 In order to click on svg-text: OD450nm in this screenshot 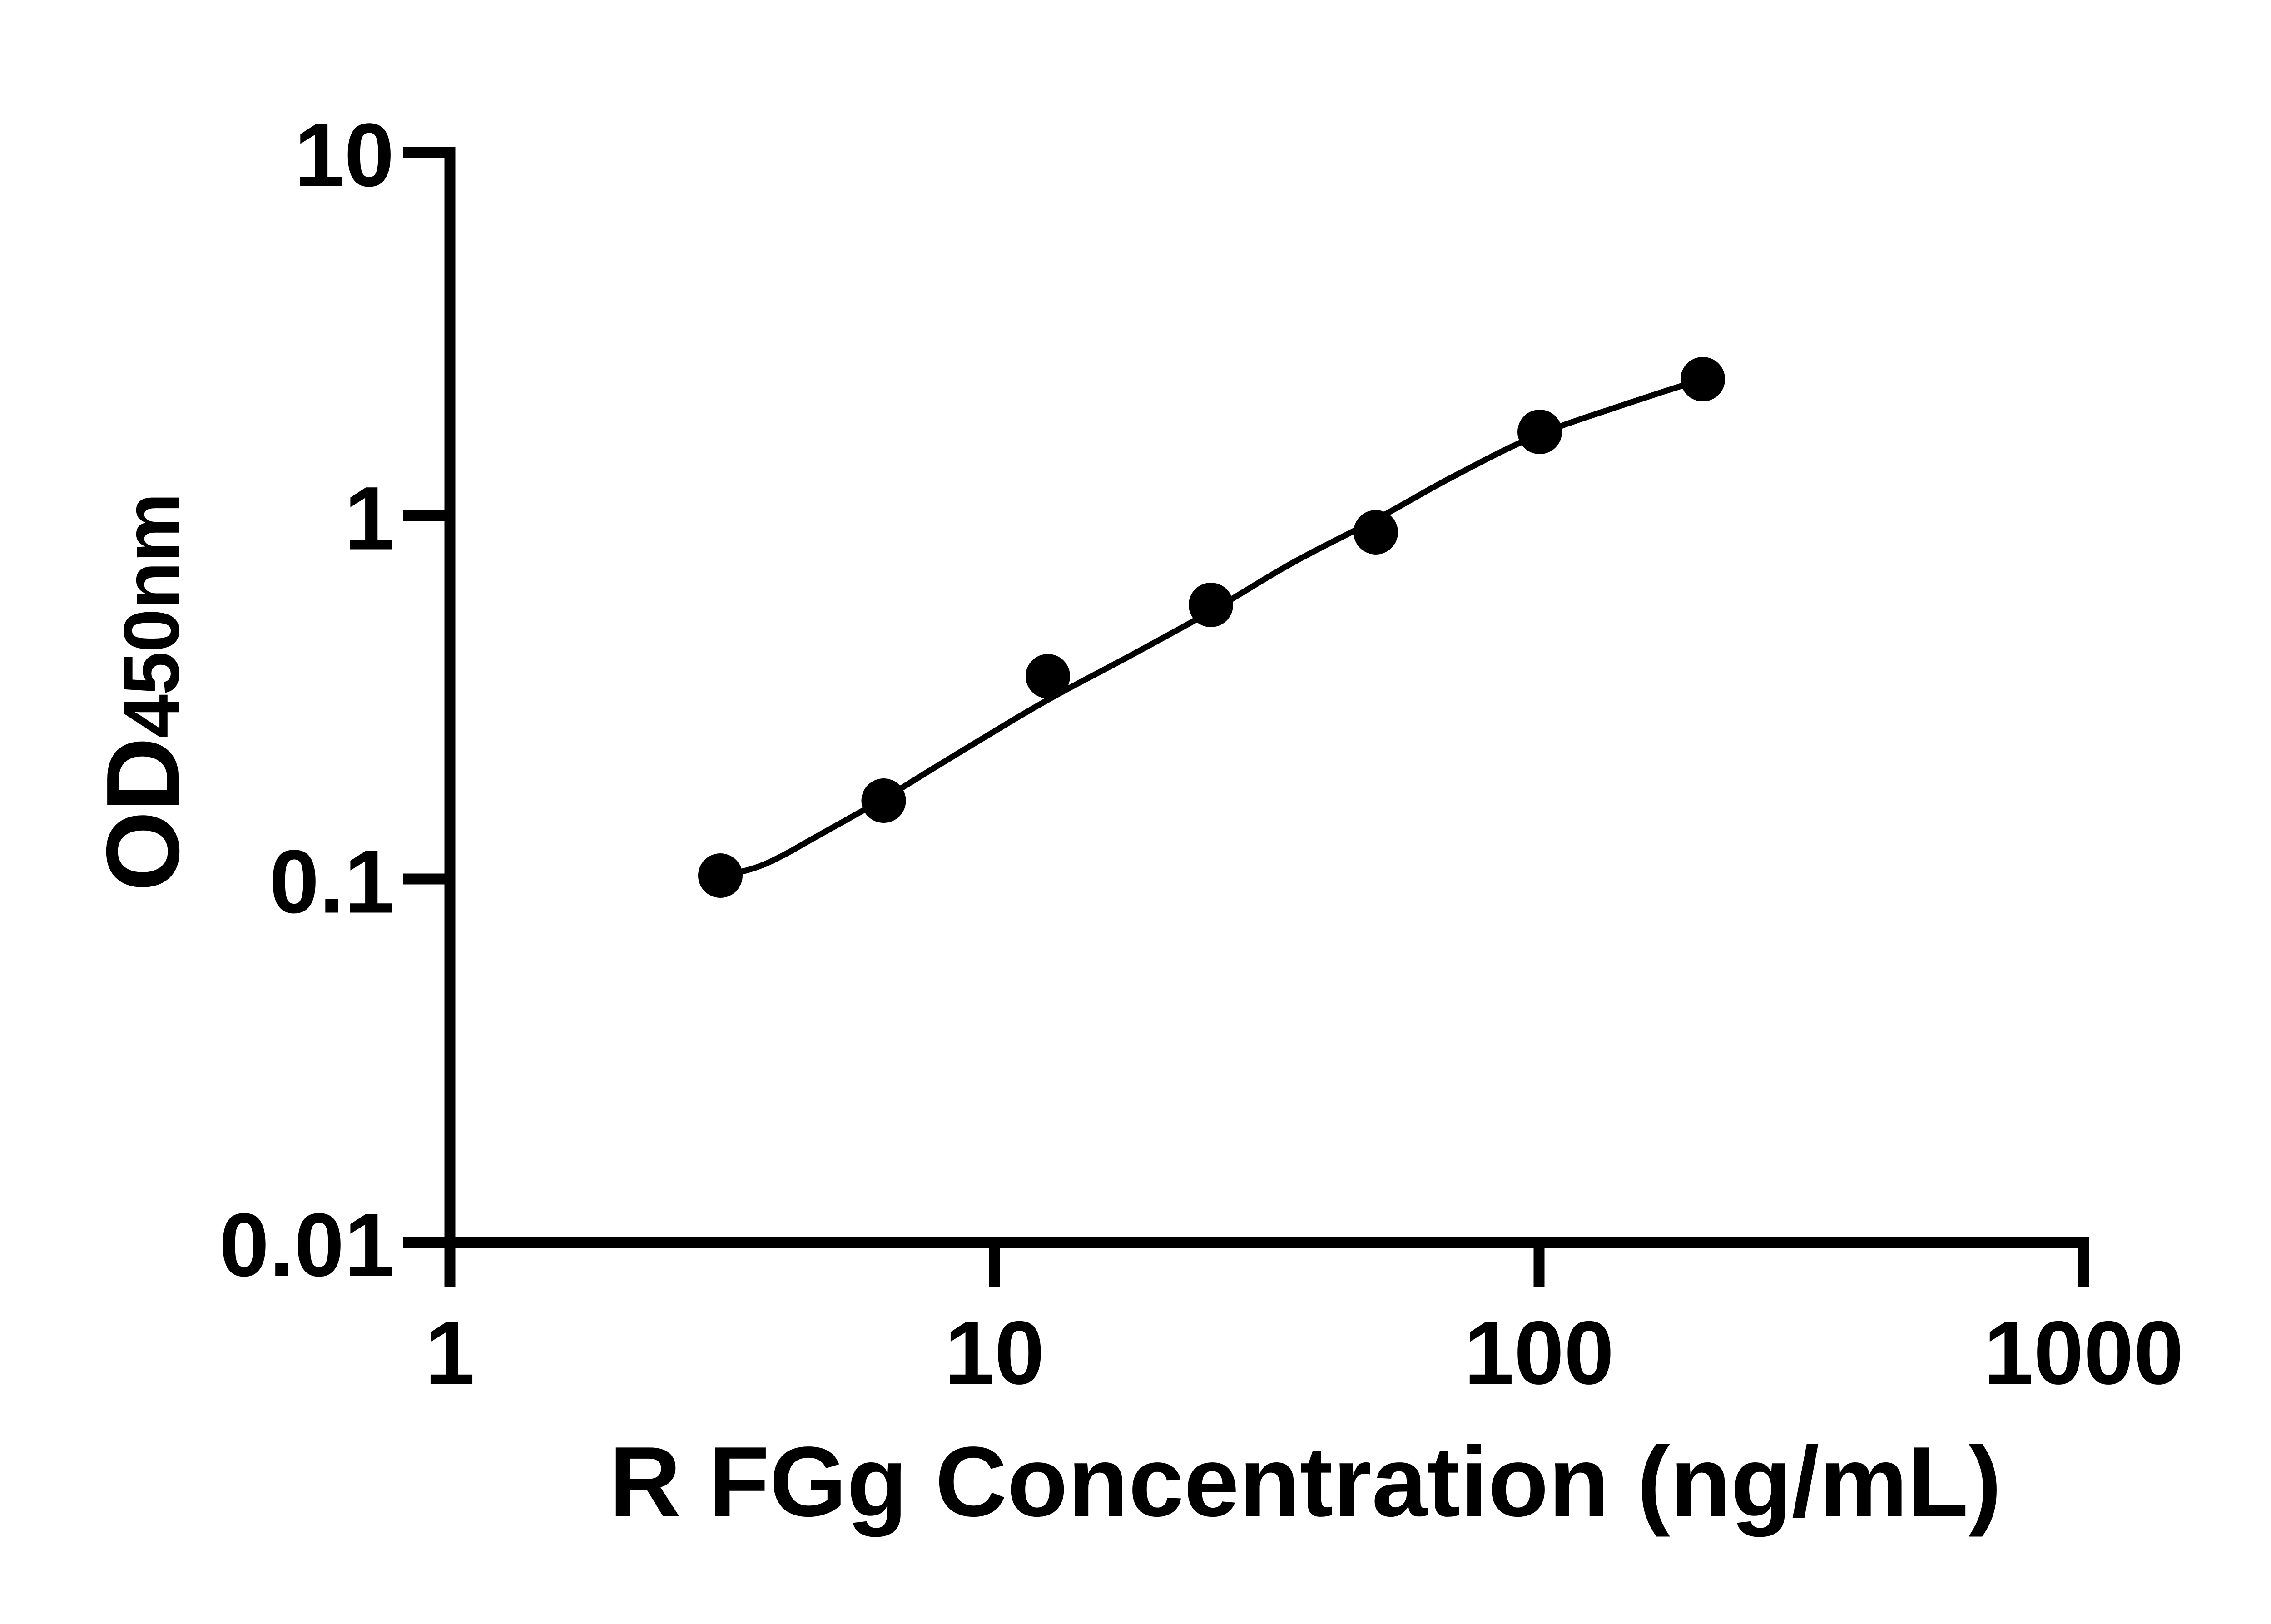, I will do `click(143, 692)`.